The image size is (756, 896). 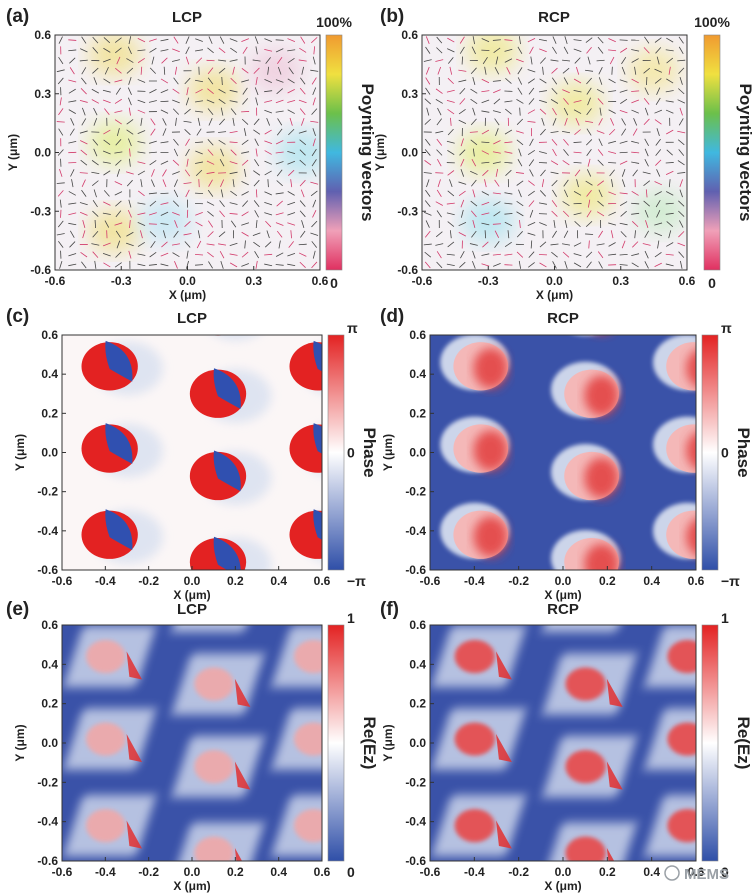 I want to click on y-tick-label: -0.4, so click(x=47, y=531).